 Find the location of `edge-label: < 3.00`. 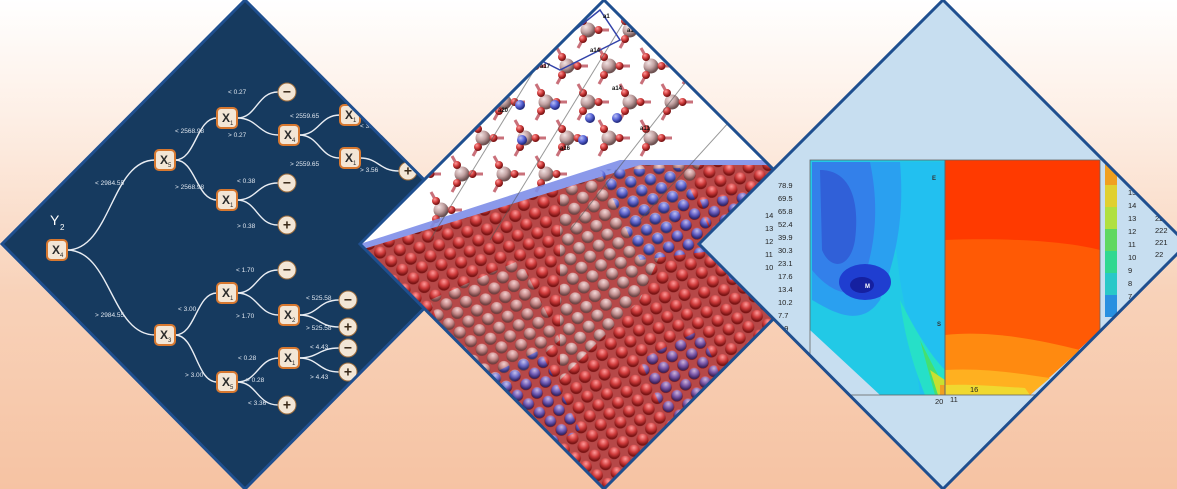

edge-label: < 3.00 is located at coordinates (187, 309).